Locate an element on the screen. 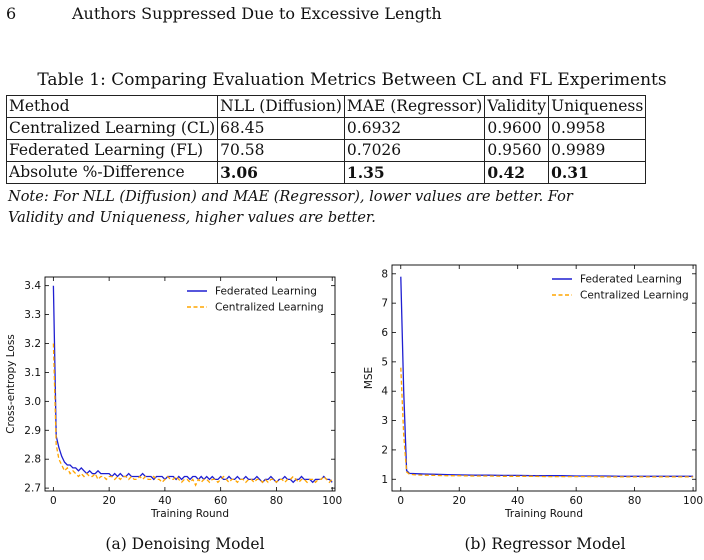 The height and width of the screenshot is (560, 704). table-cell: Federated Learning (FL) is located at coordinates (112, 150).